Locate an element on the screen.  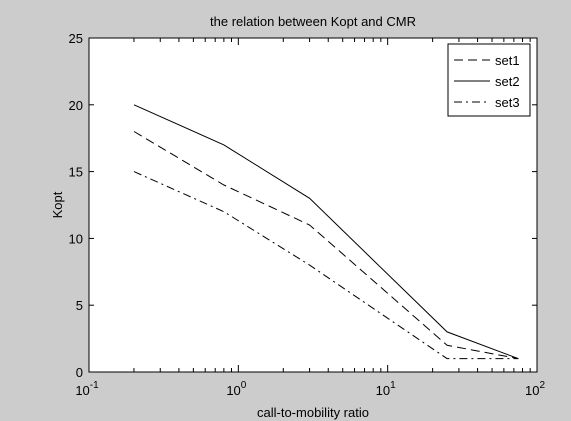
legend-label-set2: set2 is located at coordinates (507, 81).